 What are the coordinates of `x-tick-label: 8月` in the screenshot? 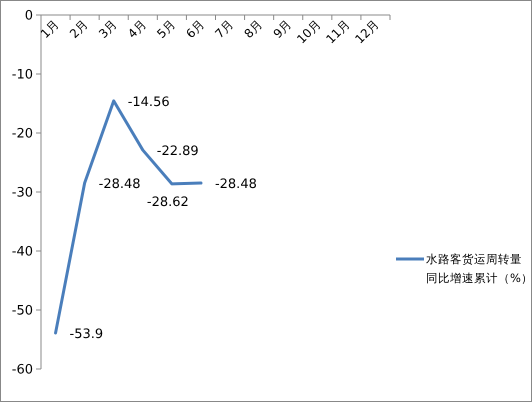 It's located at (253, 29).